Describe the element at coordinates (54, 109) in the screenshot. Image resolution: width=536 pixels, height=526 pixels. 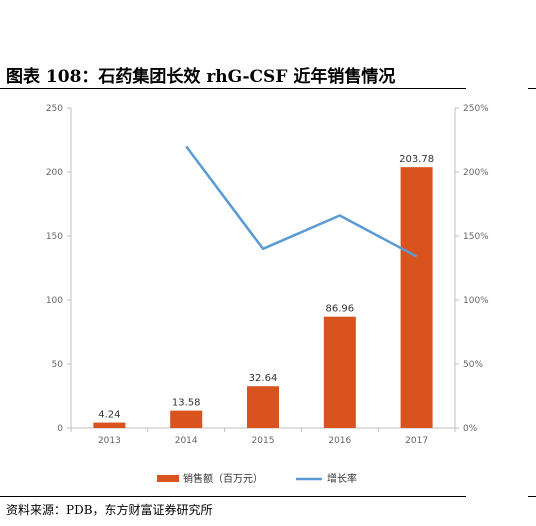
I see `y-tick-label: 250` at that location.